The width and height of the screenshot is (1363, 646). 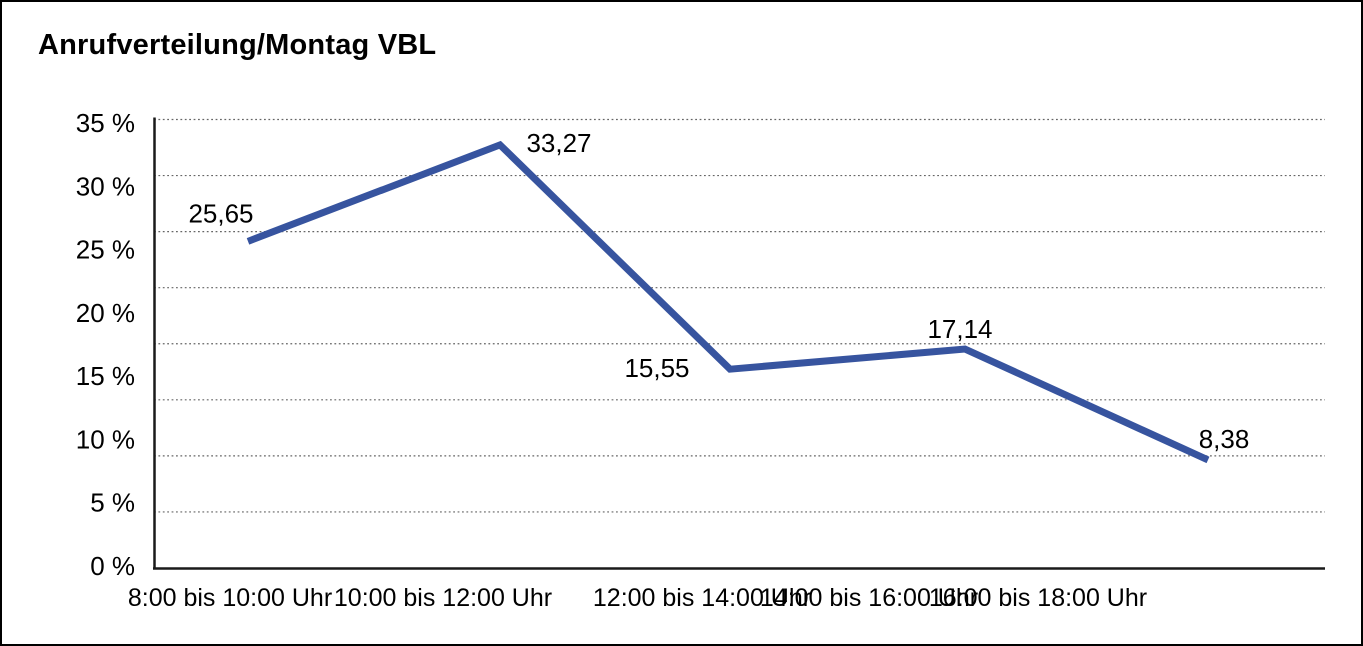 I want to click on x-tick-label: 10:00 bis 12:00 Uhr, so click(x=443, y=598).